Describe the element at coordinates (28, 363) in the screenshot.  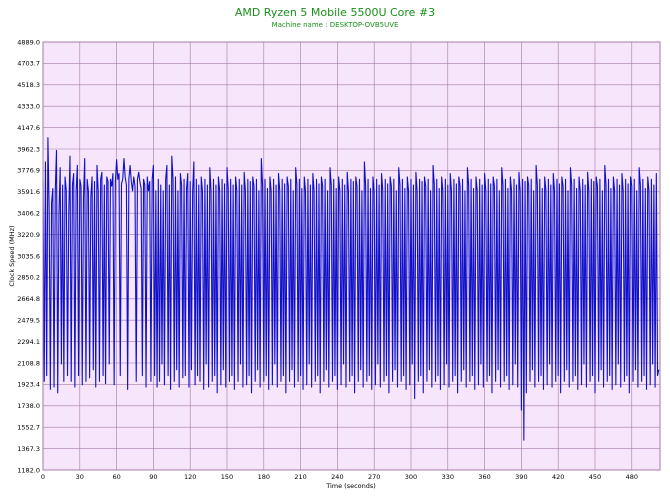
I see `y-tick-label: 2108.8` at that location.